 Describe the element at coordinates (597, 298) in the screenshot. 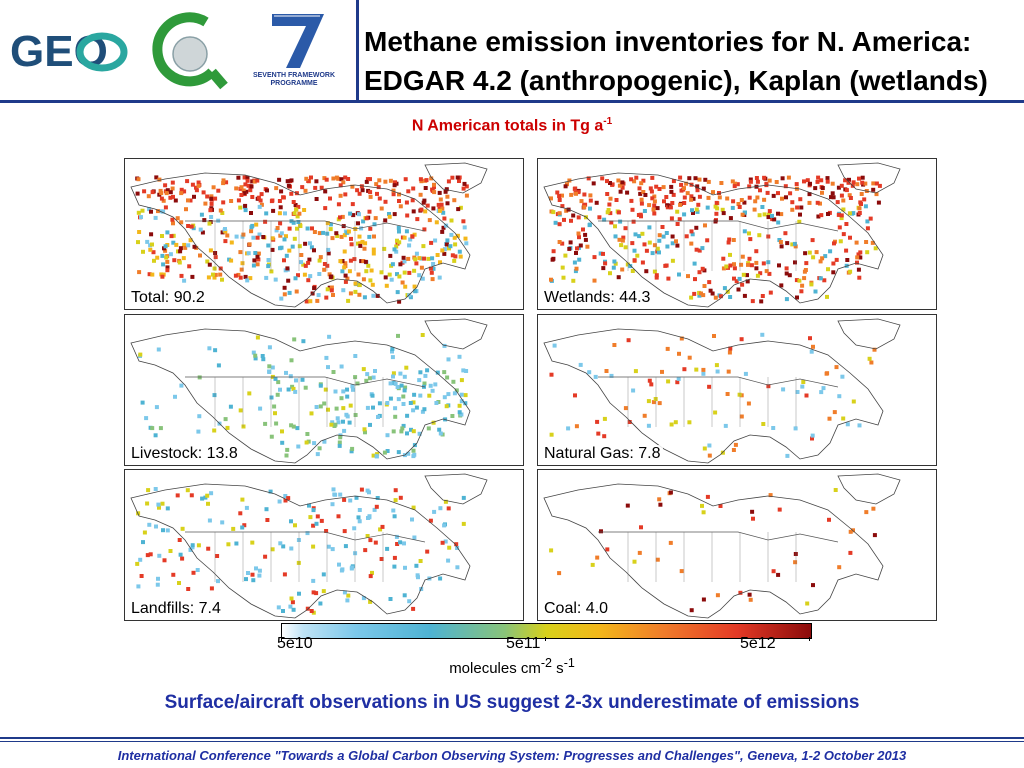

I see `panel-label: Wetlands: 44.3` at that location.